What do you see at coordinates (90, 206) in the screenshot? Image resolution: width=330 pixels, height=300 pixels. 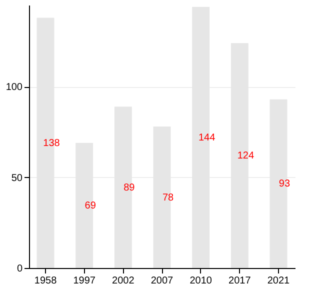 I see `data-label: 69` at bounding box center [90, 206].